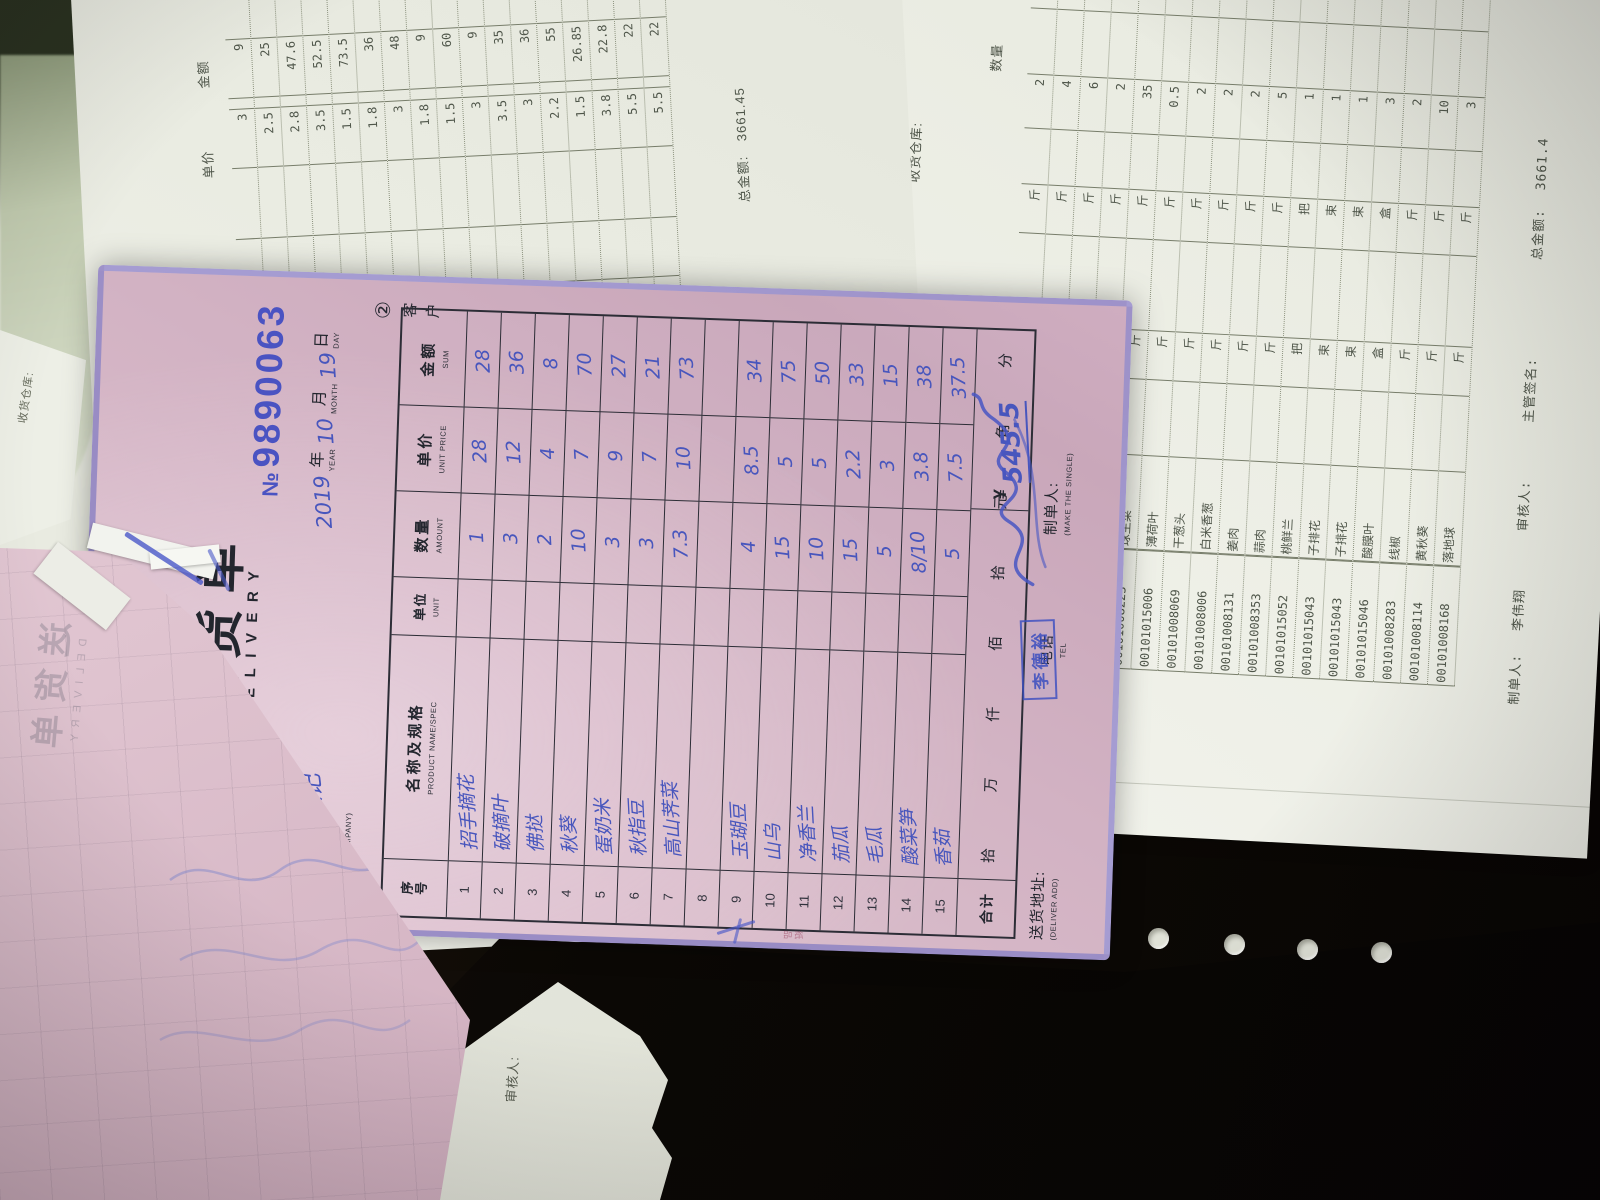 The image size is (1600, 1200). Describe the element at coordinates (1261, 11) in the screenshot. I see `price-cell: 6` at that location.